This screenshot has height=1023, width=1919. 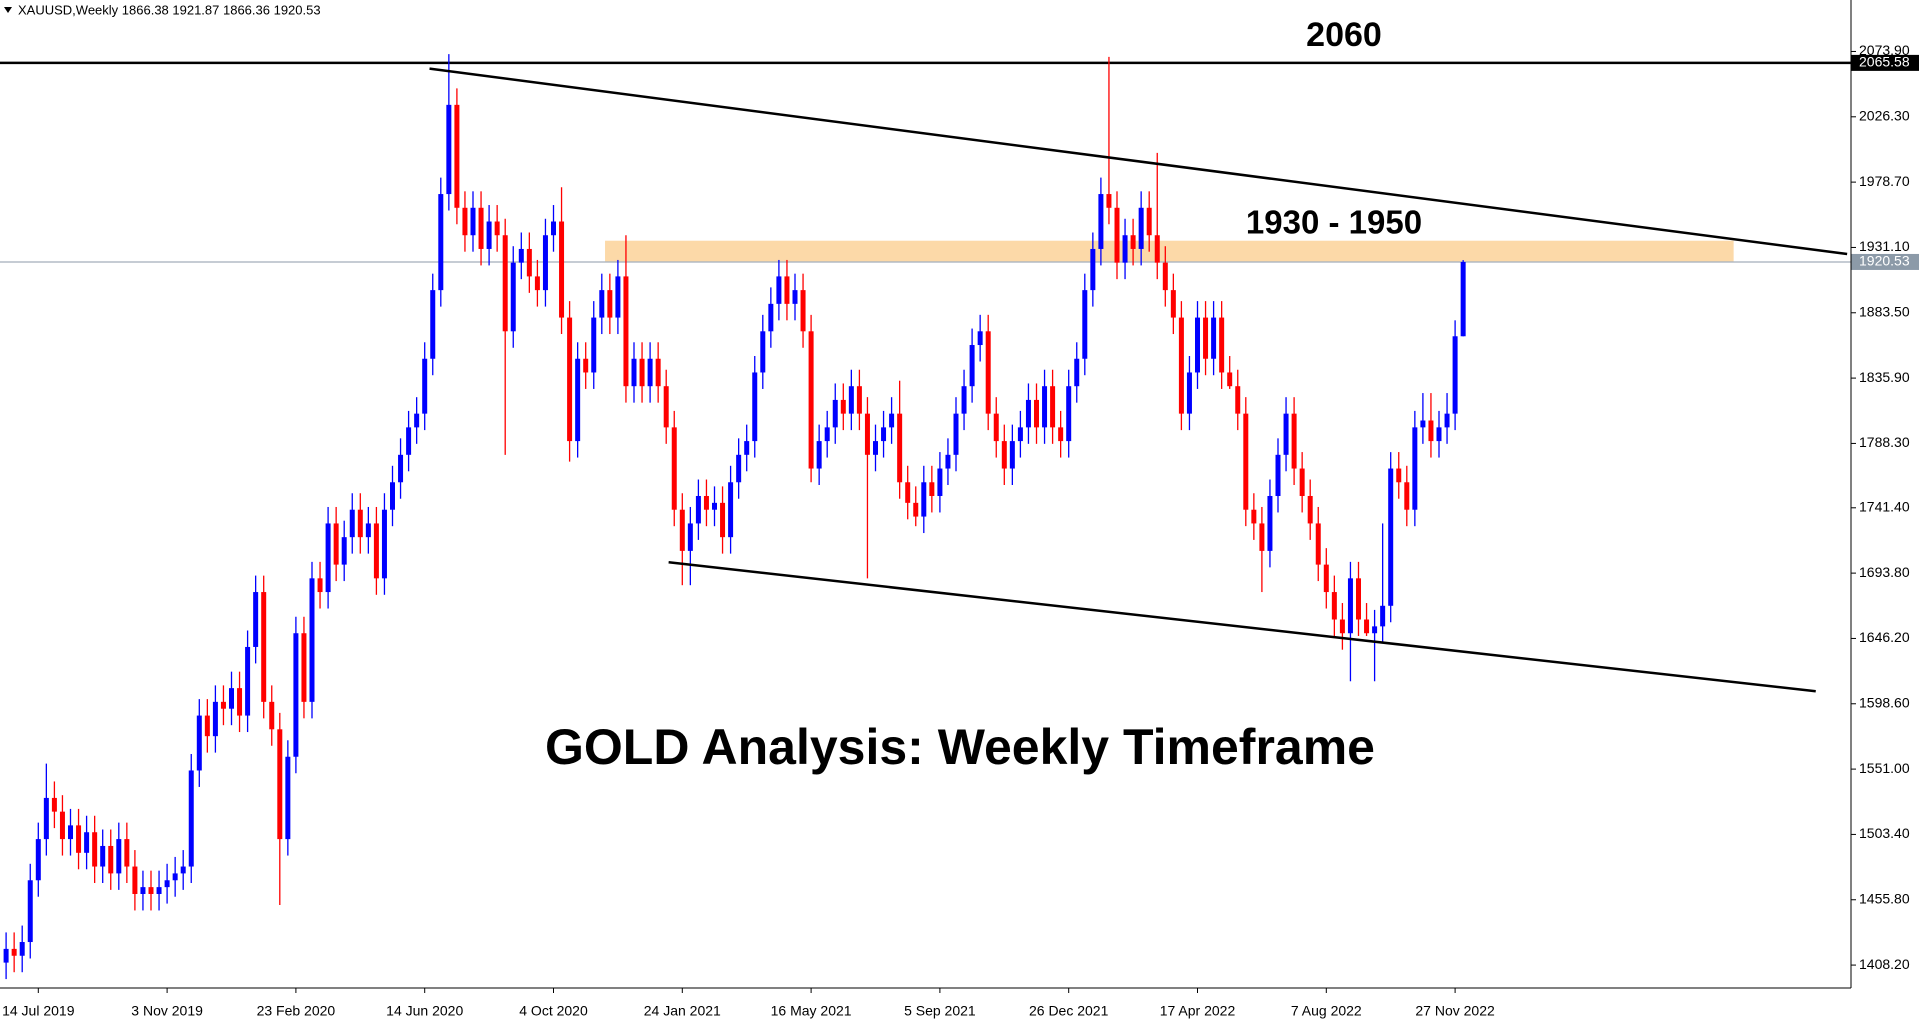 What do you see at coordinates (682, 1011) in the screenshot?
I see `x-tick-label: 24 Jan 2021` at bounding box center [682, 1011].